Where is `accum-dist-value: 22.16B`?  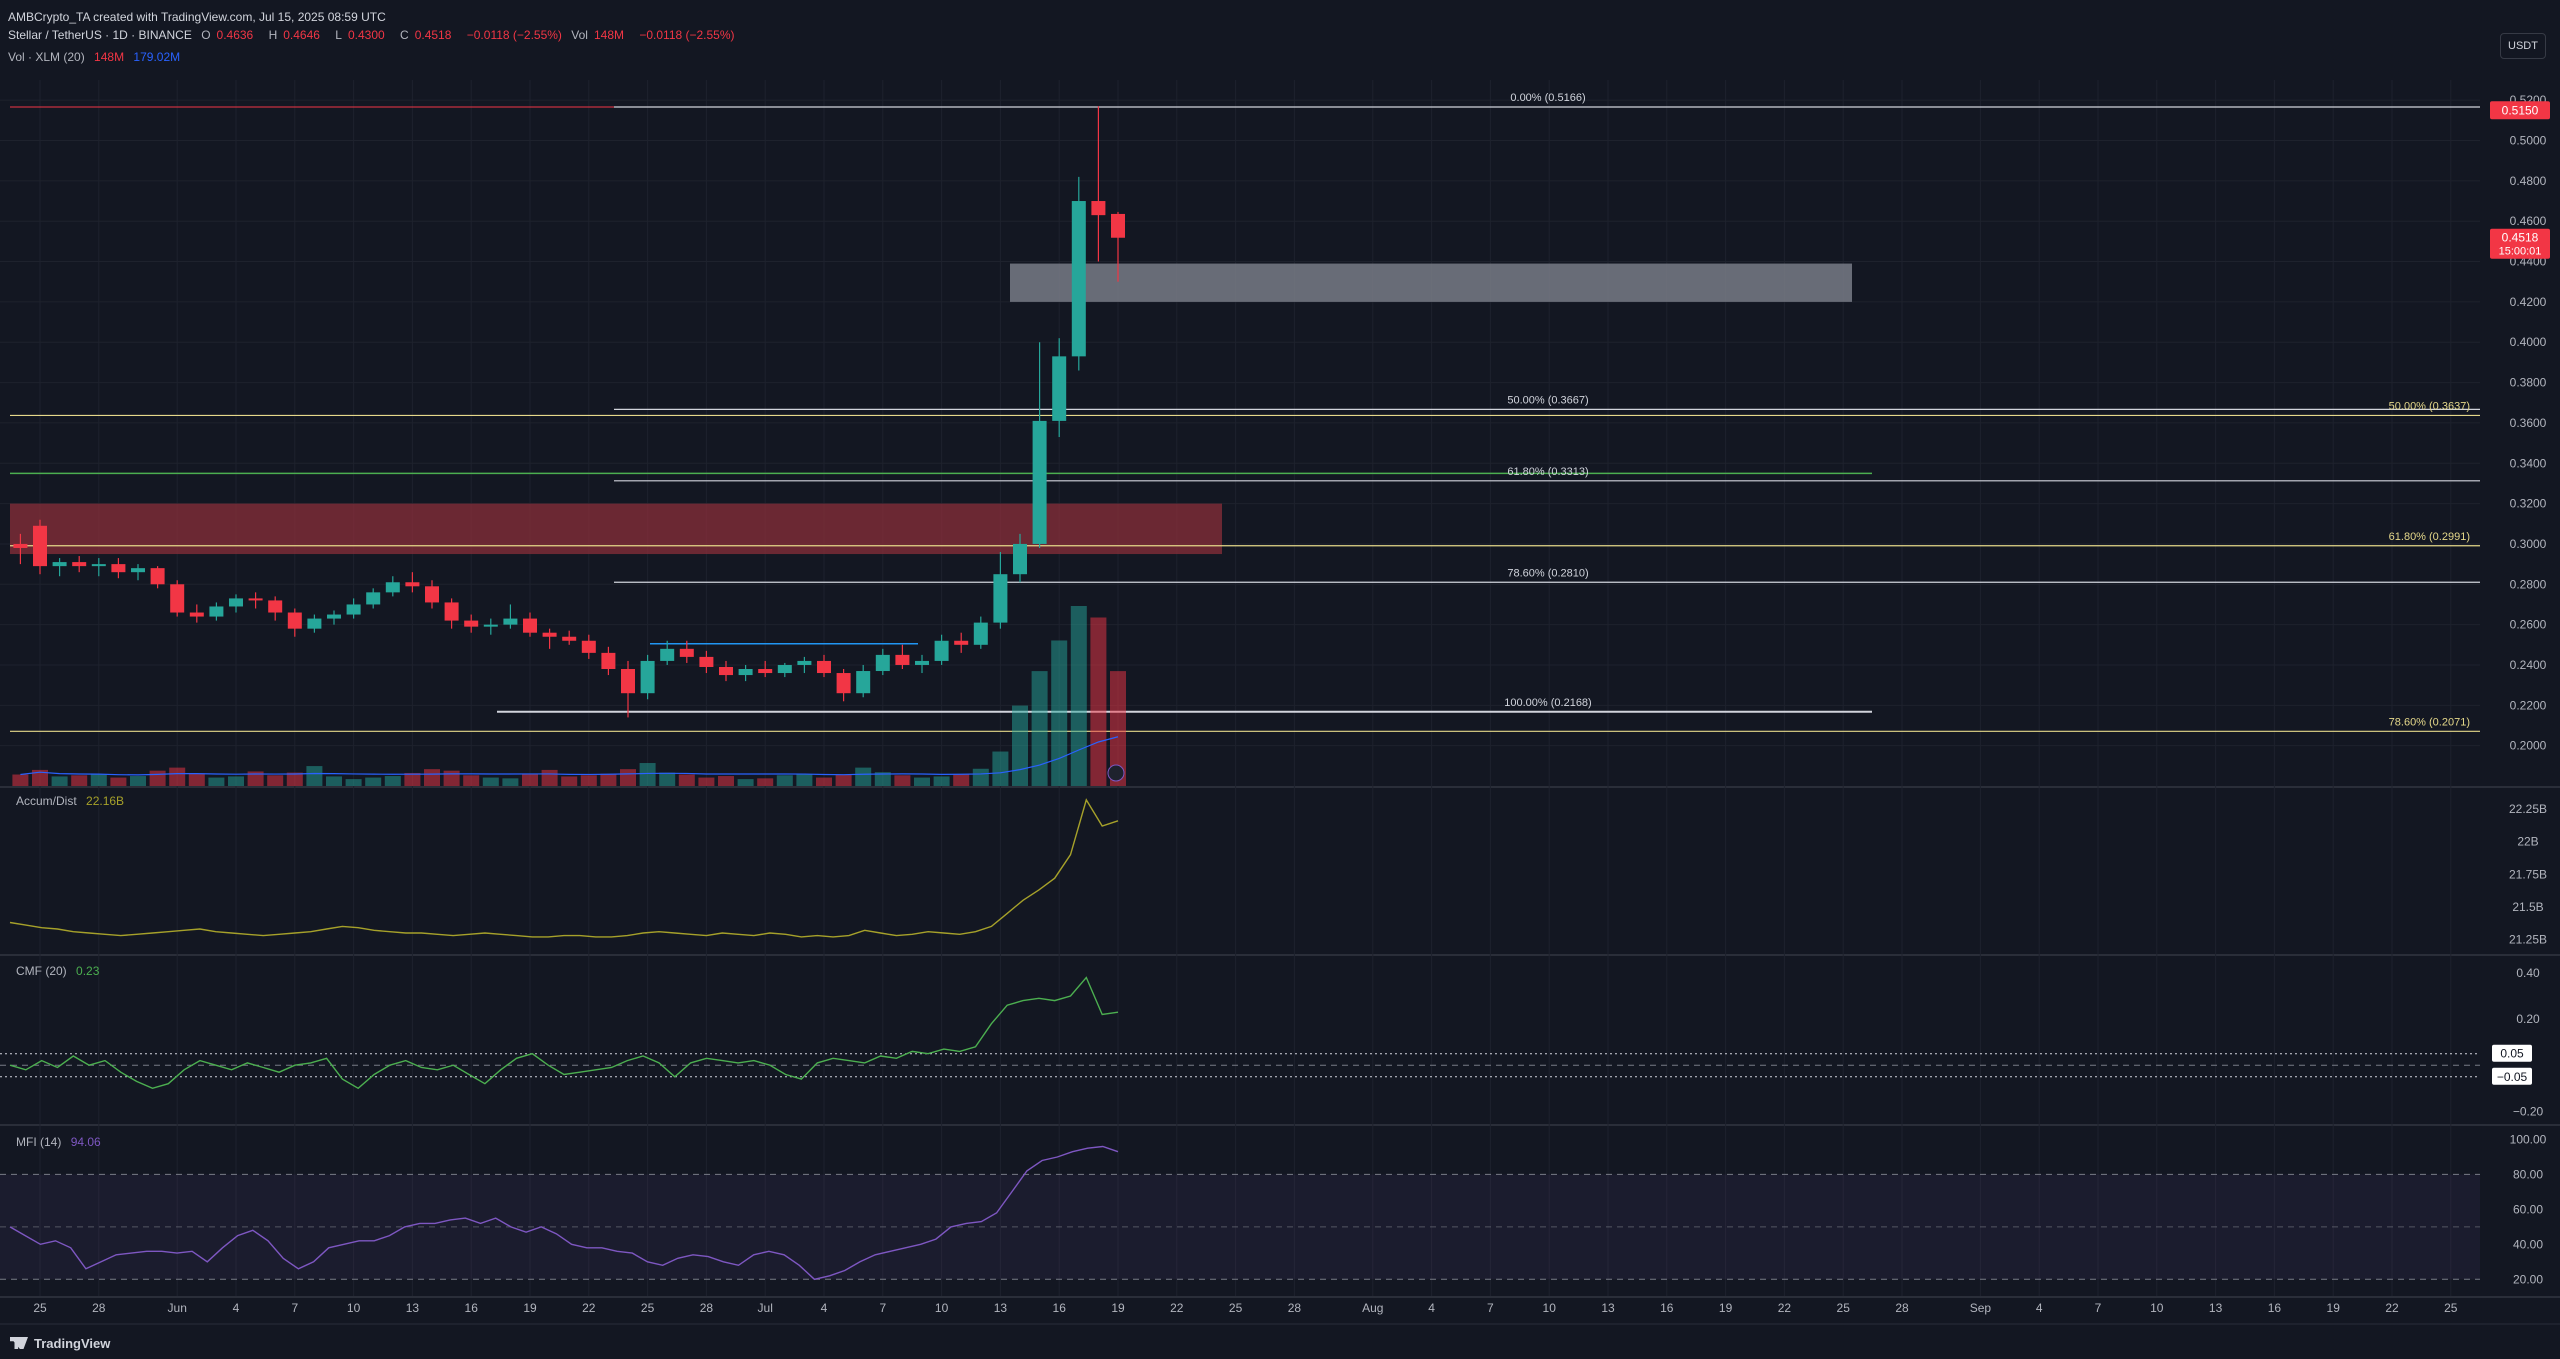
accum-dist-value: 22.16B is located at coordinates (105, 801).